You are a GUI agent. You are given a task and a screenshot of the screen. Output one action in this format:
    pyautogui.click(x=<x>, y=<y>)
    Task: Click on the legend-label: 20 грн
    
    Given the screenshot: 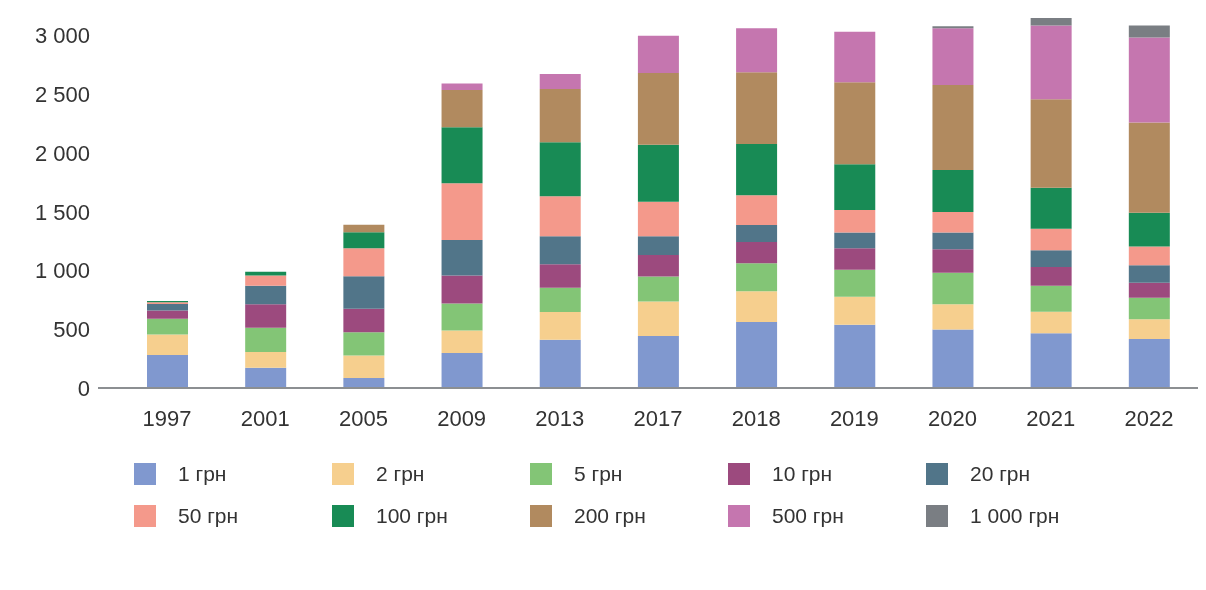 What is the action you would take?
    pyautogui.click(x=1000, y=474)
    